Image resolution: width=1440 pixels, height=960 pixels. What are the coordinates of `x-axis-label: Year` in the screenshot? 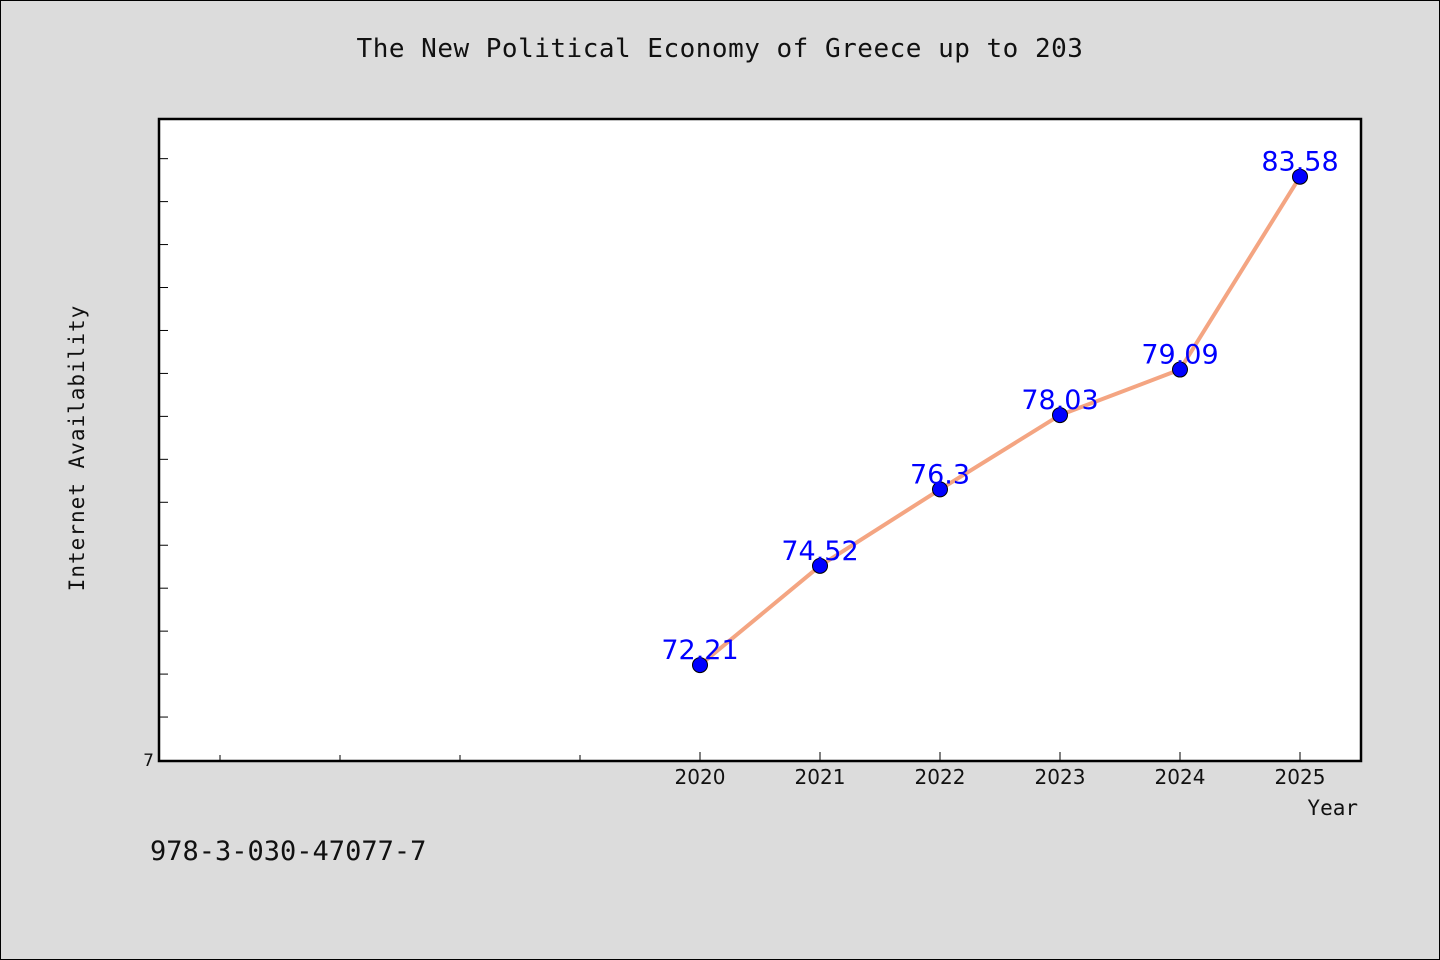 It's located at (1332, 808).